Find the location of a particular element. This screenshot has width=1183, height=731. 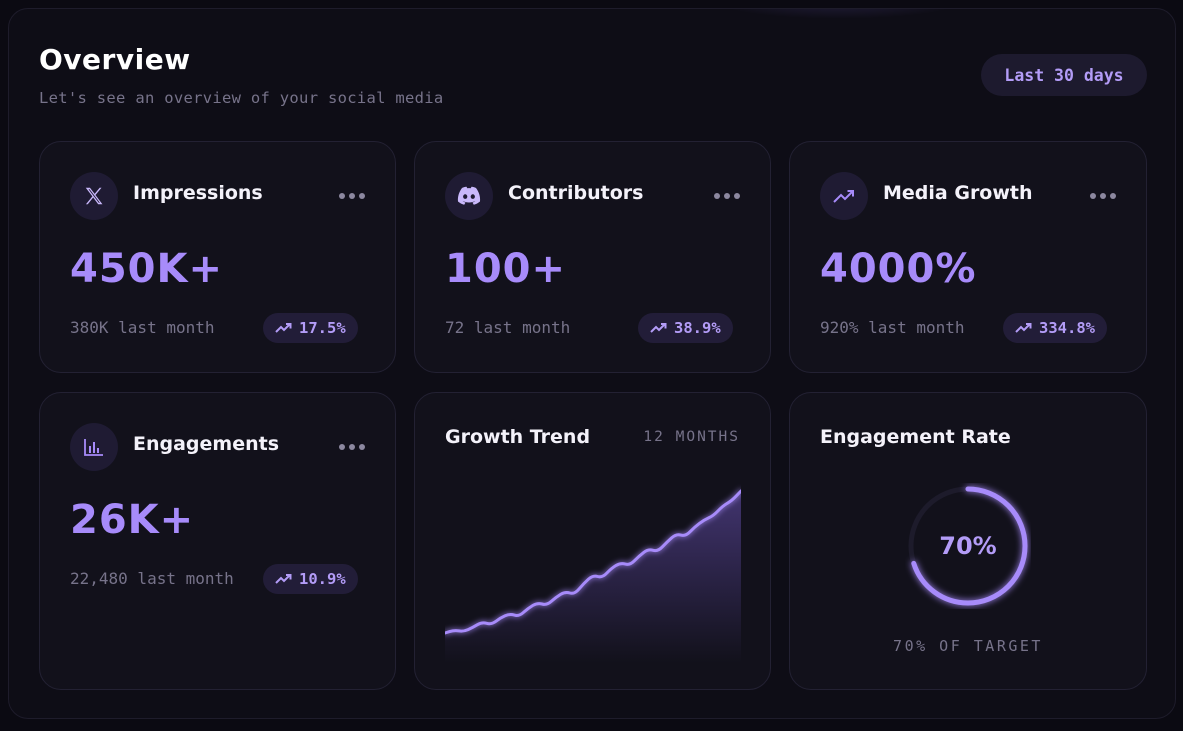

media-growth-last-month: 920% last month is located at coordinates (892, 327).